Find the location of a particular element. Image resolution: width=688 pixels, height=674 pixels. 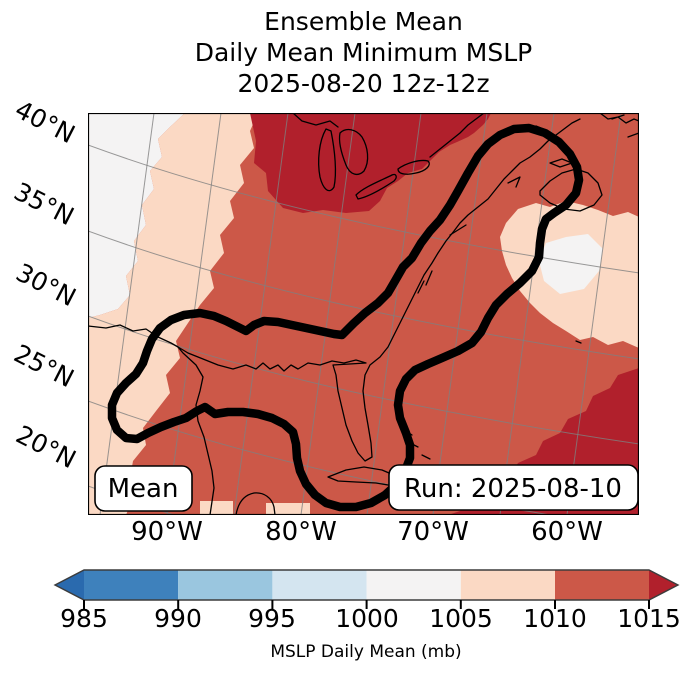

lake-superior is located at coordinates (315, 120).